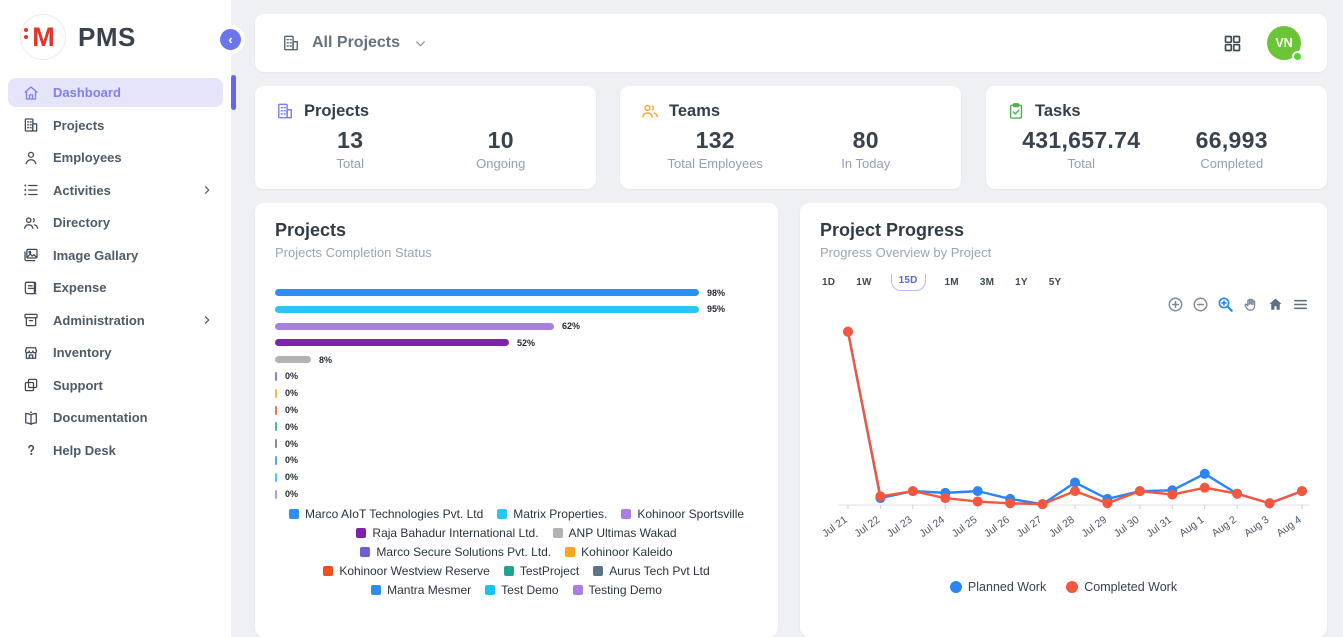 The width and height of the screenshot is (1343, 637). I want to click on legend-item: Marco Secure Solutions Pvt. Ltd., so click(455, 552).